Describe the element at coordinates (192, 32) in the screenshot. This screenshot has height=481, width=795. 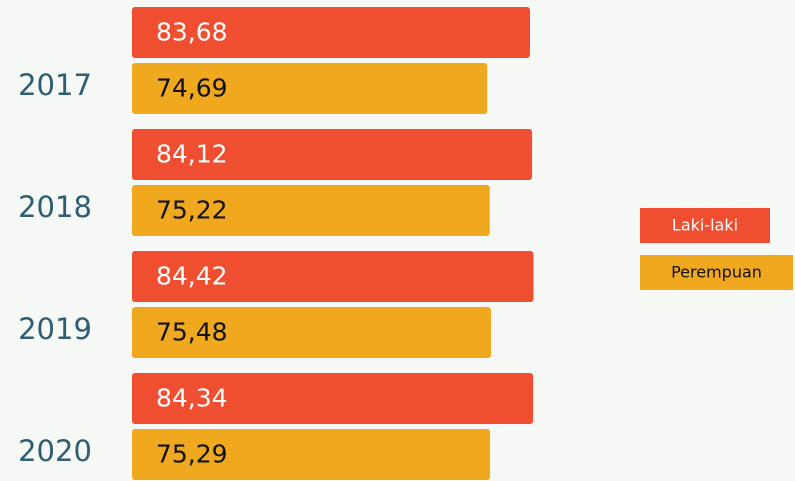
I see `value-label: 83,68` at that location.